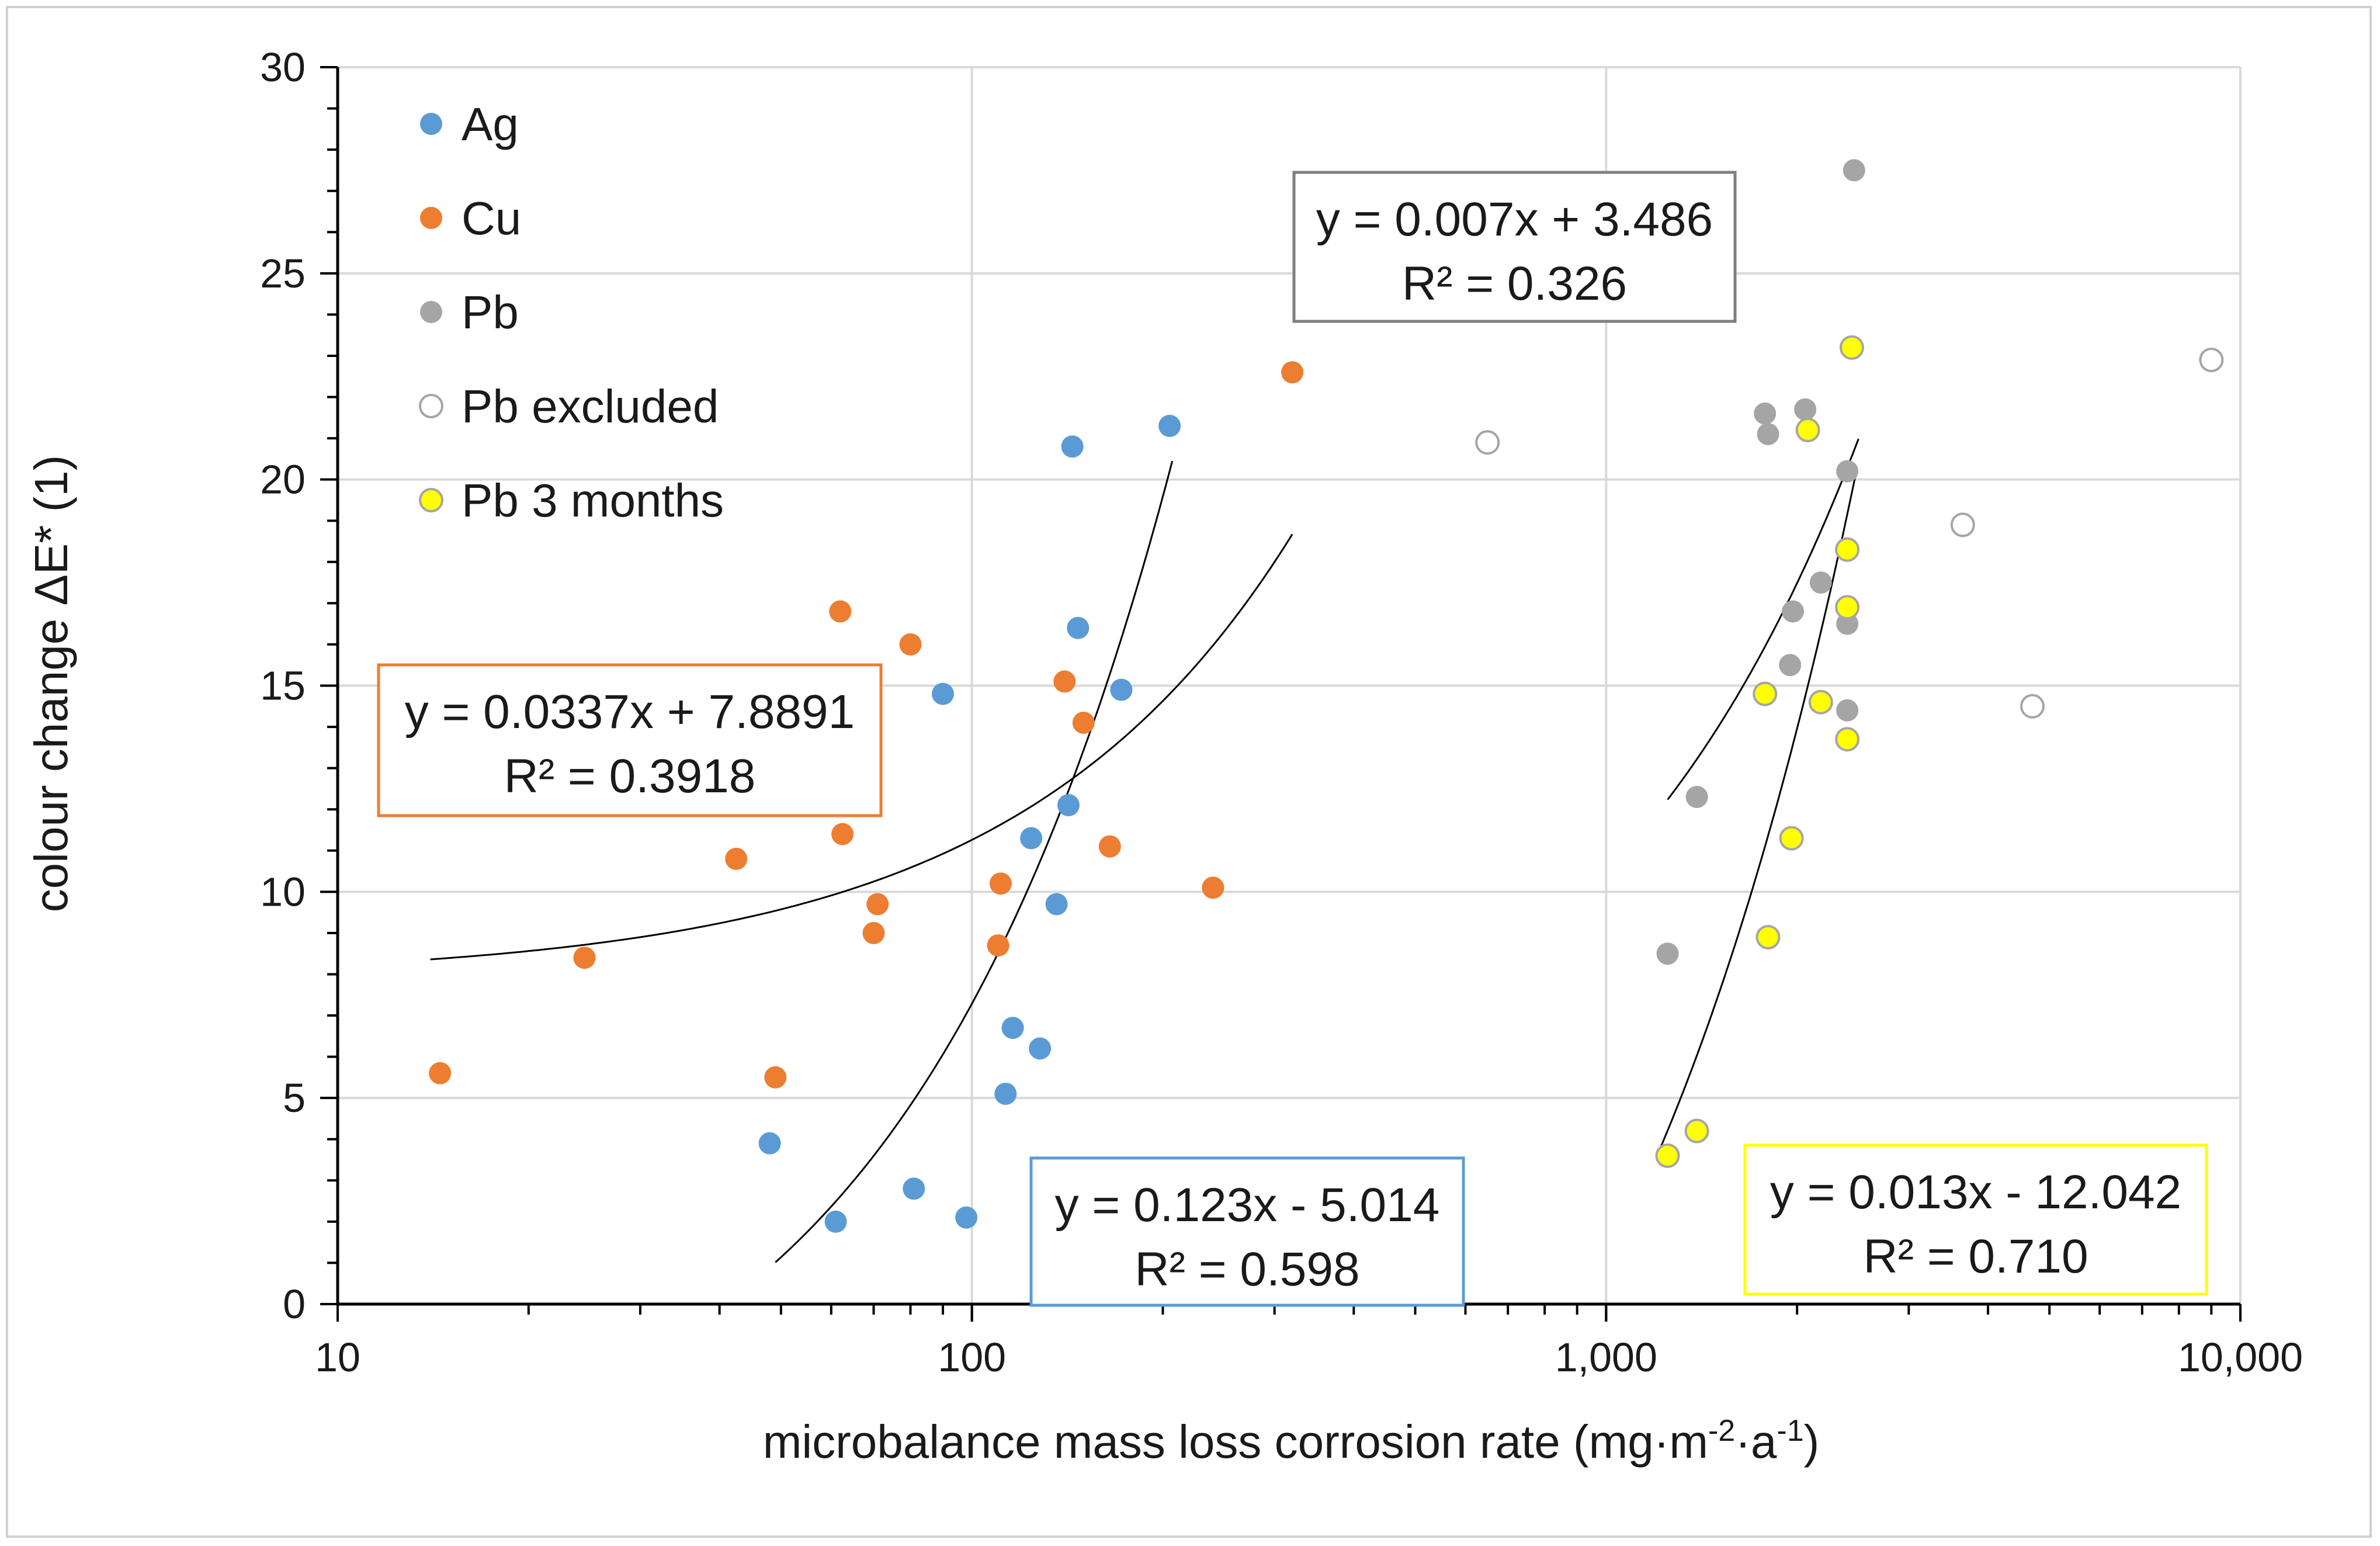 This screenshot has width=2380, height=1546. What do you see at coordinates (2240, 1357) in the screenshot?
I see `x-tick-label: 10,000` at bounding box center [2240, 1357].